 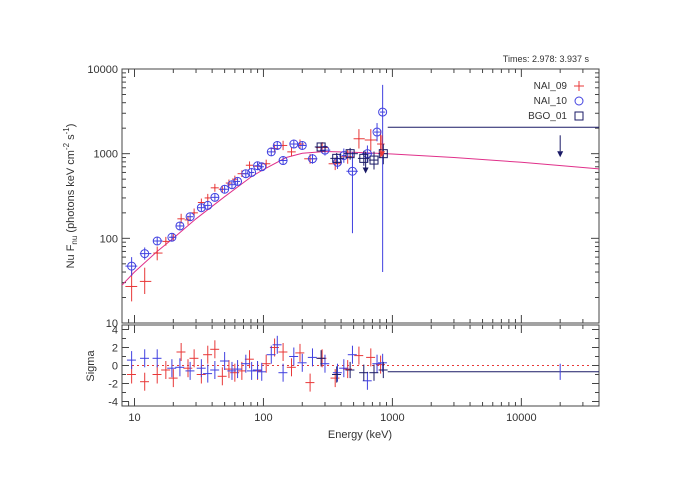 What do you see at coordinates (579, 116) in the screenshot?
I see `legend-square-marker` at bounding box center [579, 116].